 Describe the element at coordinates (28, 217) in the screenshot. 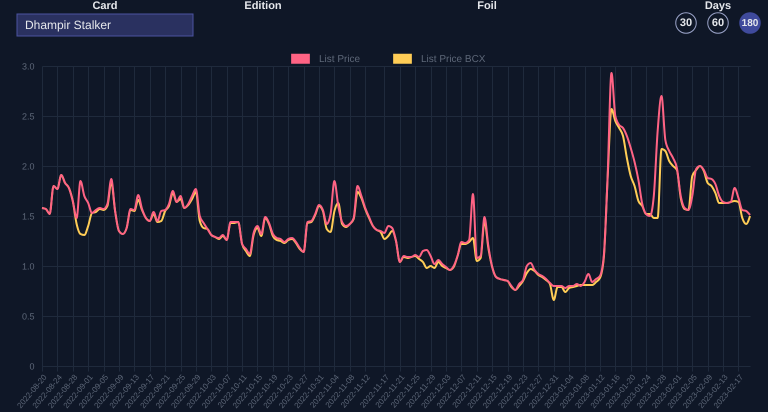

I see `y-tick-label: 1.5` at that location.